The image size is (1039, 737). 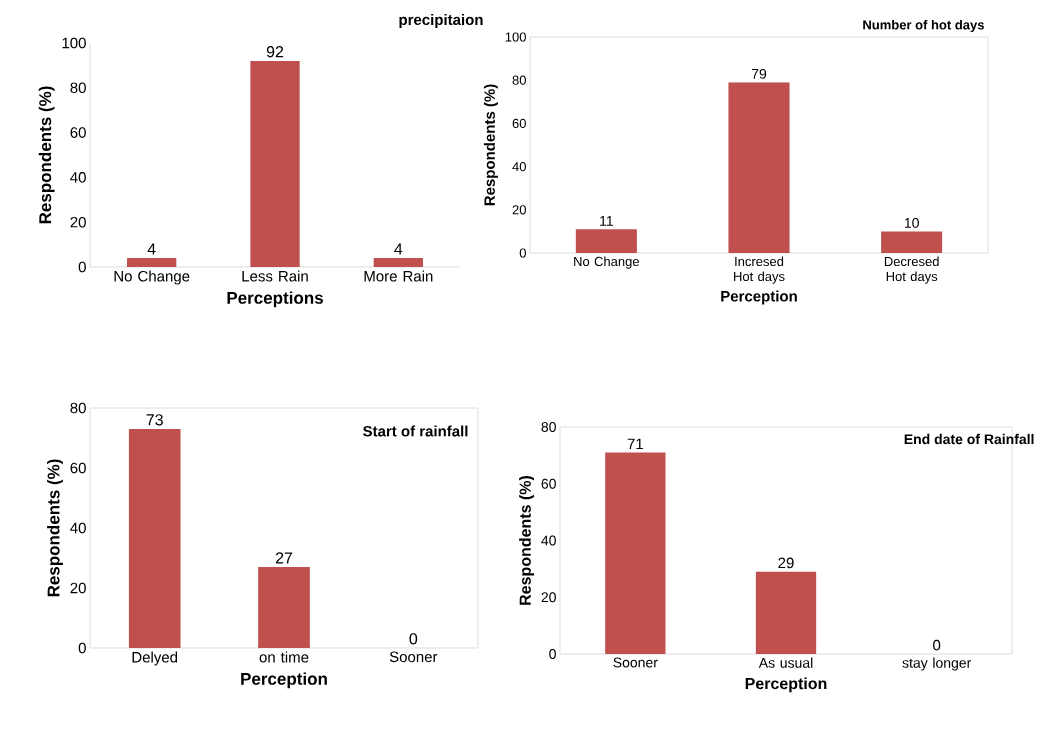 What do you see at coordinates (635, 444) in the screenshot?
I see `data-label: 71` at bounding box center [635, 444].